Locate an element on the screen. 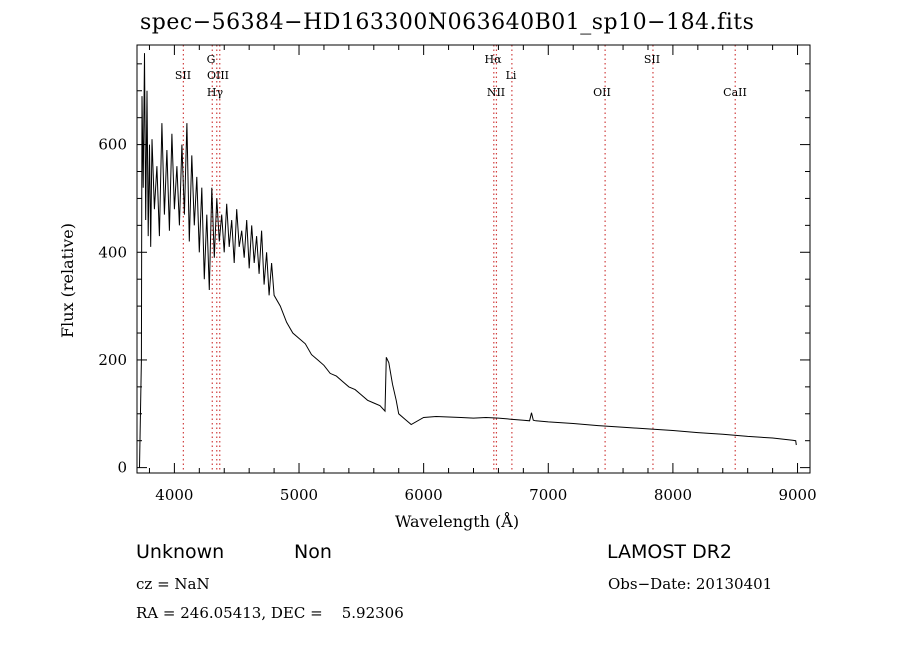  x-tick-label: 6000 is located at coordinates (424, 495).